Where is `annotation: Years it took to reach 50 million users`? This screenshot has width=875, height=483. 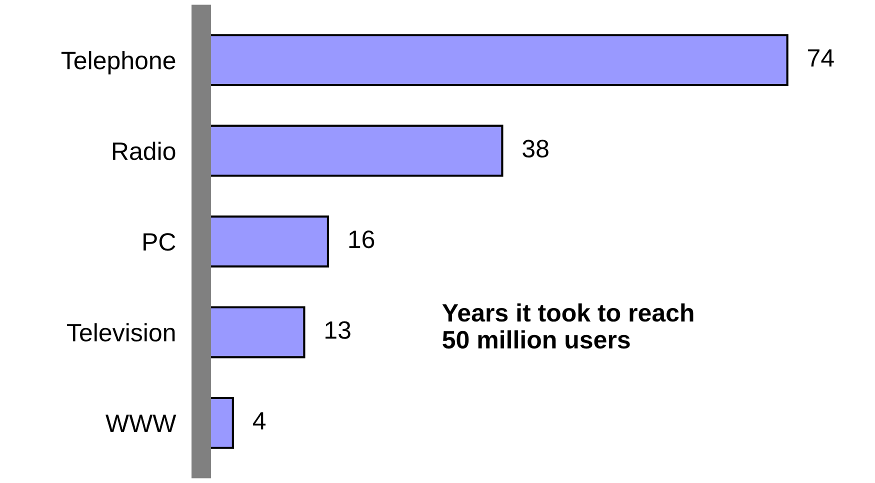 annotation: Years it took to reach 50 million users is located at coordinates (568, 326).